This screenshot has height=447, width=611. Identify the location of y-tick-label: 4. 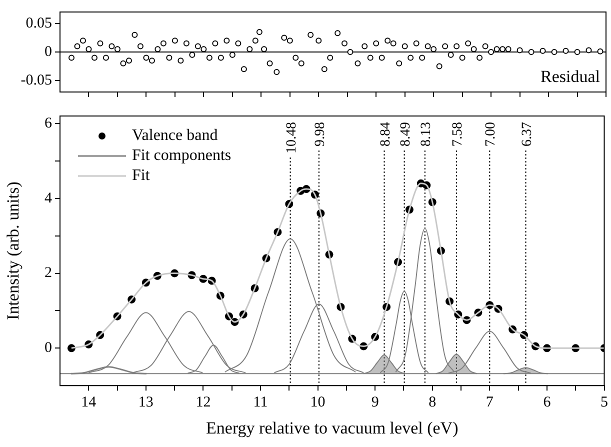
(48, 198).